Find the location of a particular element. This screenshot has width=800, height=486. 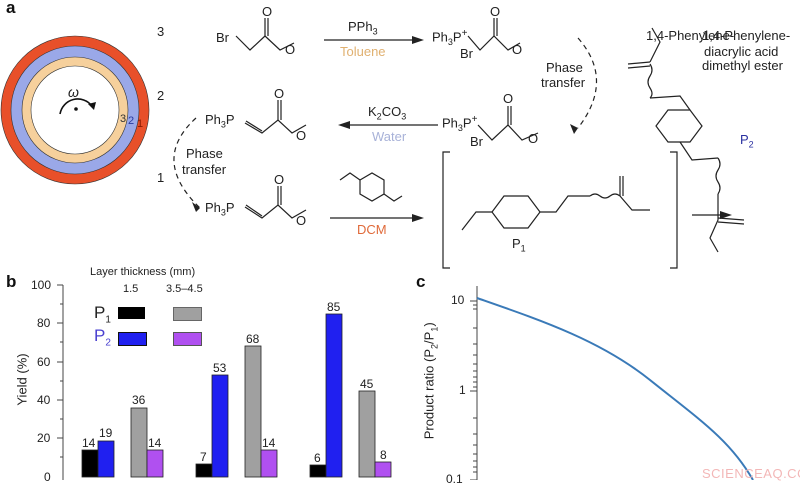

ytick-40: 40 is located at coordinates (44, 400).